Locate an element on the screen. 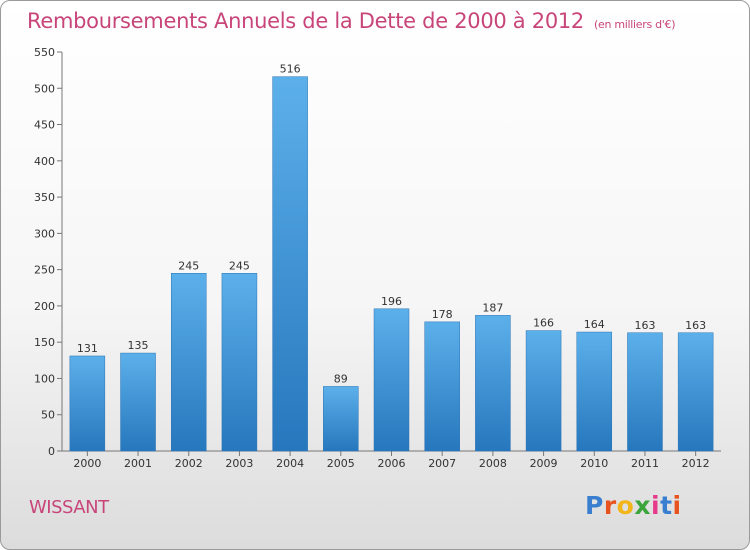  bar-2011 is located at coordinates (645, 392).